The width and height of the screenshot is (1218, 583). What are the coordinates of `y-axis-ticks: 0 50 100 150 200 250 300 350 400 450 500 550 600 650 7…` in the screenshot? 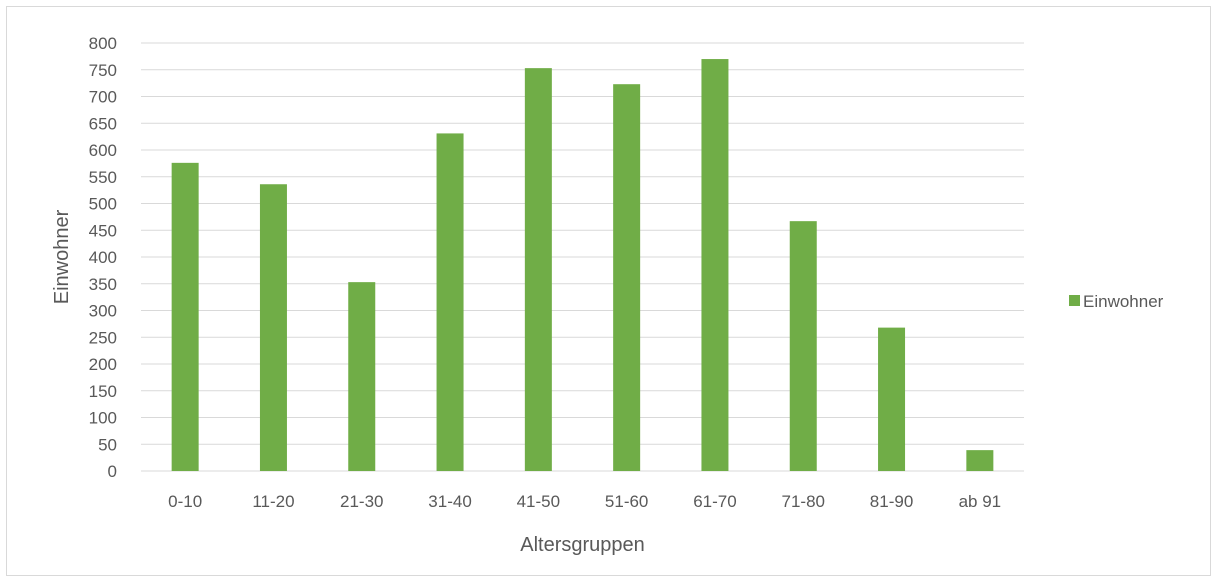 It's located at (103, 257).